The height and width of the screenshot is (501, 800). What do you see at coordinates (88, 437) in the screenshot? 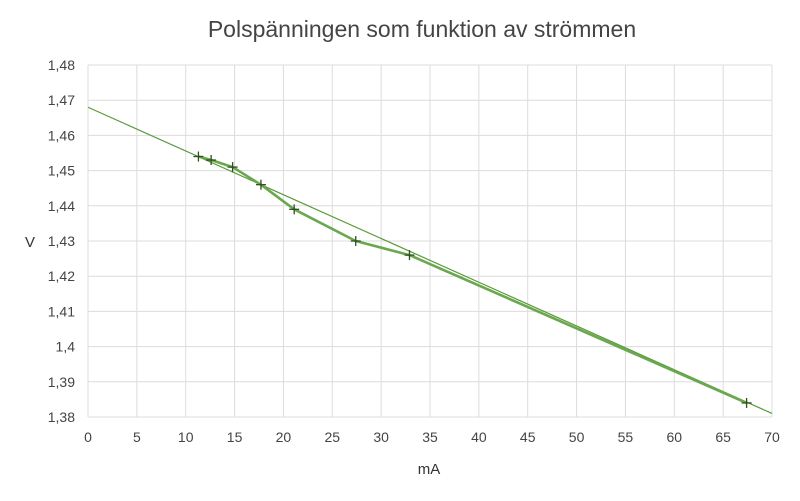
I see `x-tick-label: 0` at bounding box center [88, 437].